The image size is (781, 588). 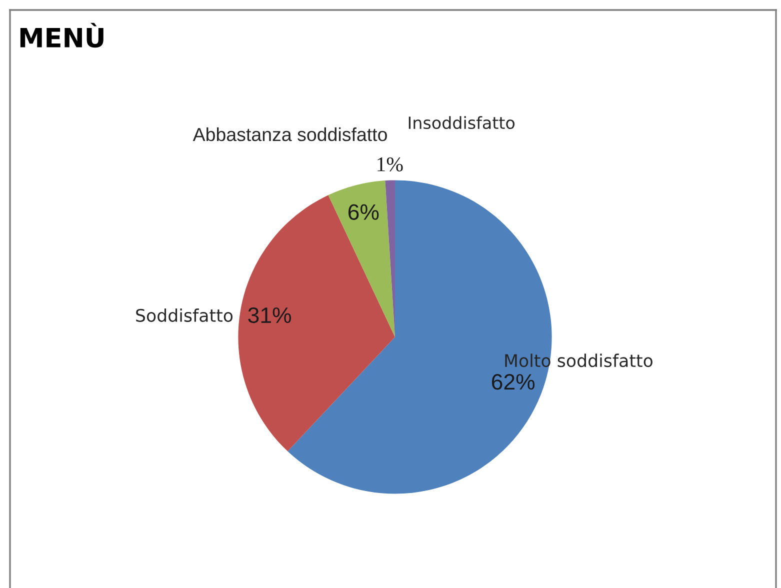 What do you see at coordinates (62, 35) in the screenshot?
I see `chart-title: MENÙ` at bounding box center [62, 35].